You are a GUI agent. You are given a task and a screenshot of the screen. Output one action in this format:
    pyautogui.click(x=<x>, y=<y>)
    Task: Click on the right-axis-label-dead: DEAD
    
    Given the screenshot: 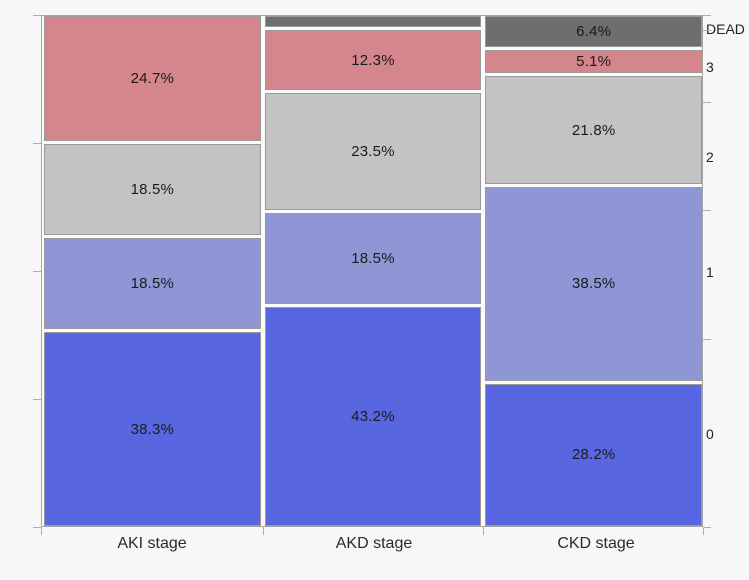 What is the action you would take?
    pyautogui.click(x=725, y=29)
    